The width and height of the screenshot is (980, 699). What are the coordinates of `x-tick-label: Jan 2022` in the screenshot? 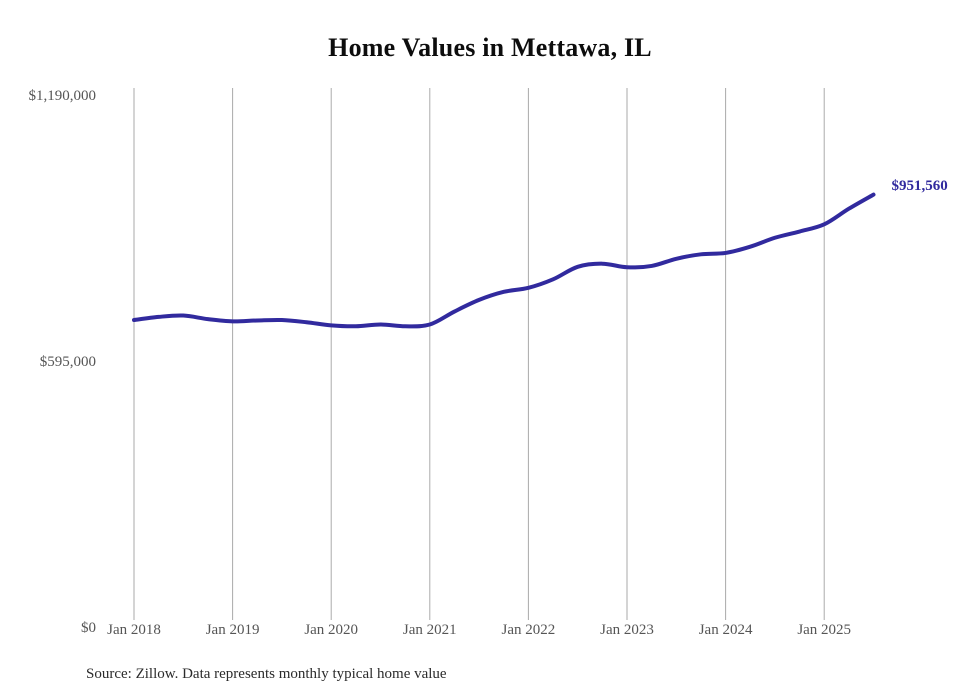 It's located at (528, 630).